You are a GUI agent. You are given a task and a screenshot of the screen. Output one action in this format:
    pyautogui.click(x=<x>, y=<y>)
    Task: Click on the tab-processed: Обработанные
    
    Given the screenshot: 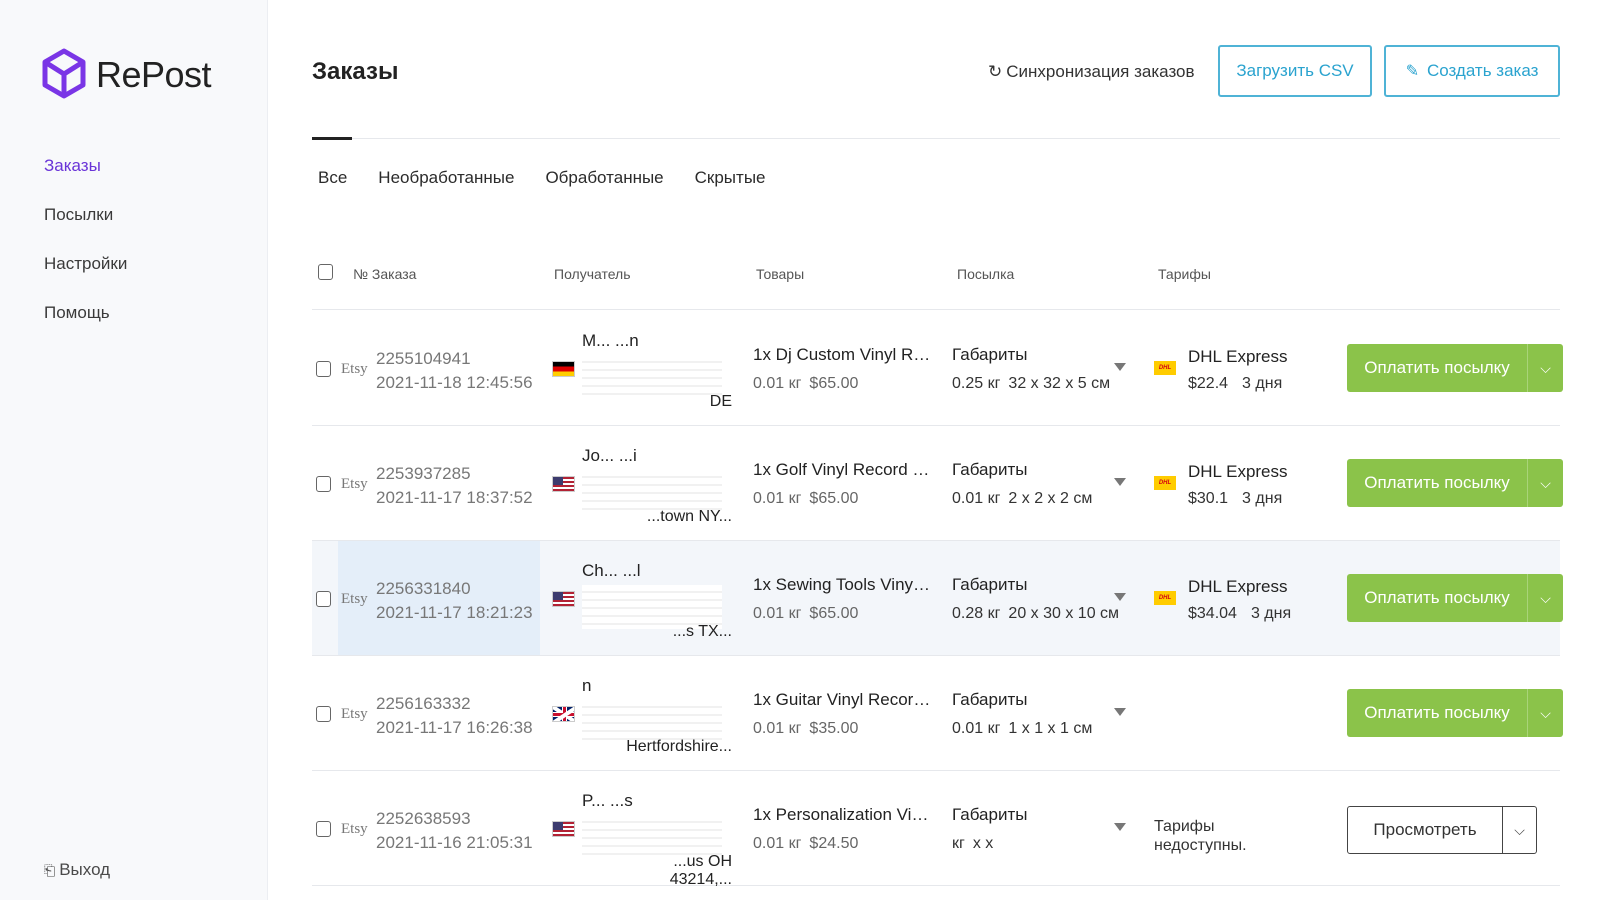 What is the action you would take?
    pyautogui.click(x=604, y=177)
    